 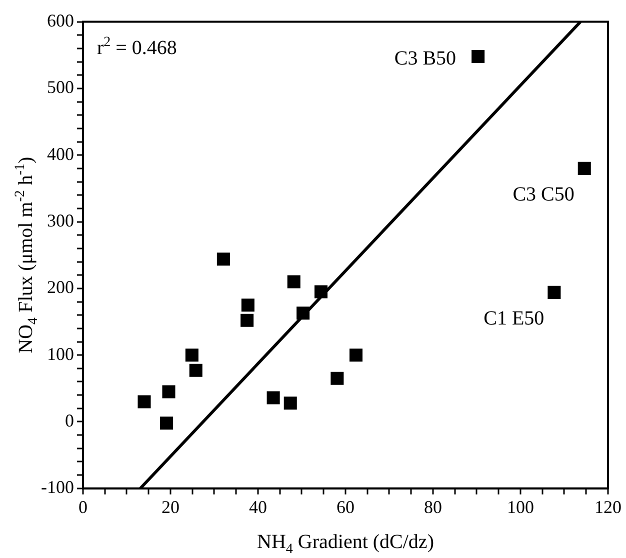 What do you see at coordinates (170, 506) in the screenshot?
I see `x-tick-label: 20` at bounding box center [170, 506].